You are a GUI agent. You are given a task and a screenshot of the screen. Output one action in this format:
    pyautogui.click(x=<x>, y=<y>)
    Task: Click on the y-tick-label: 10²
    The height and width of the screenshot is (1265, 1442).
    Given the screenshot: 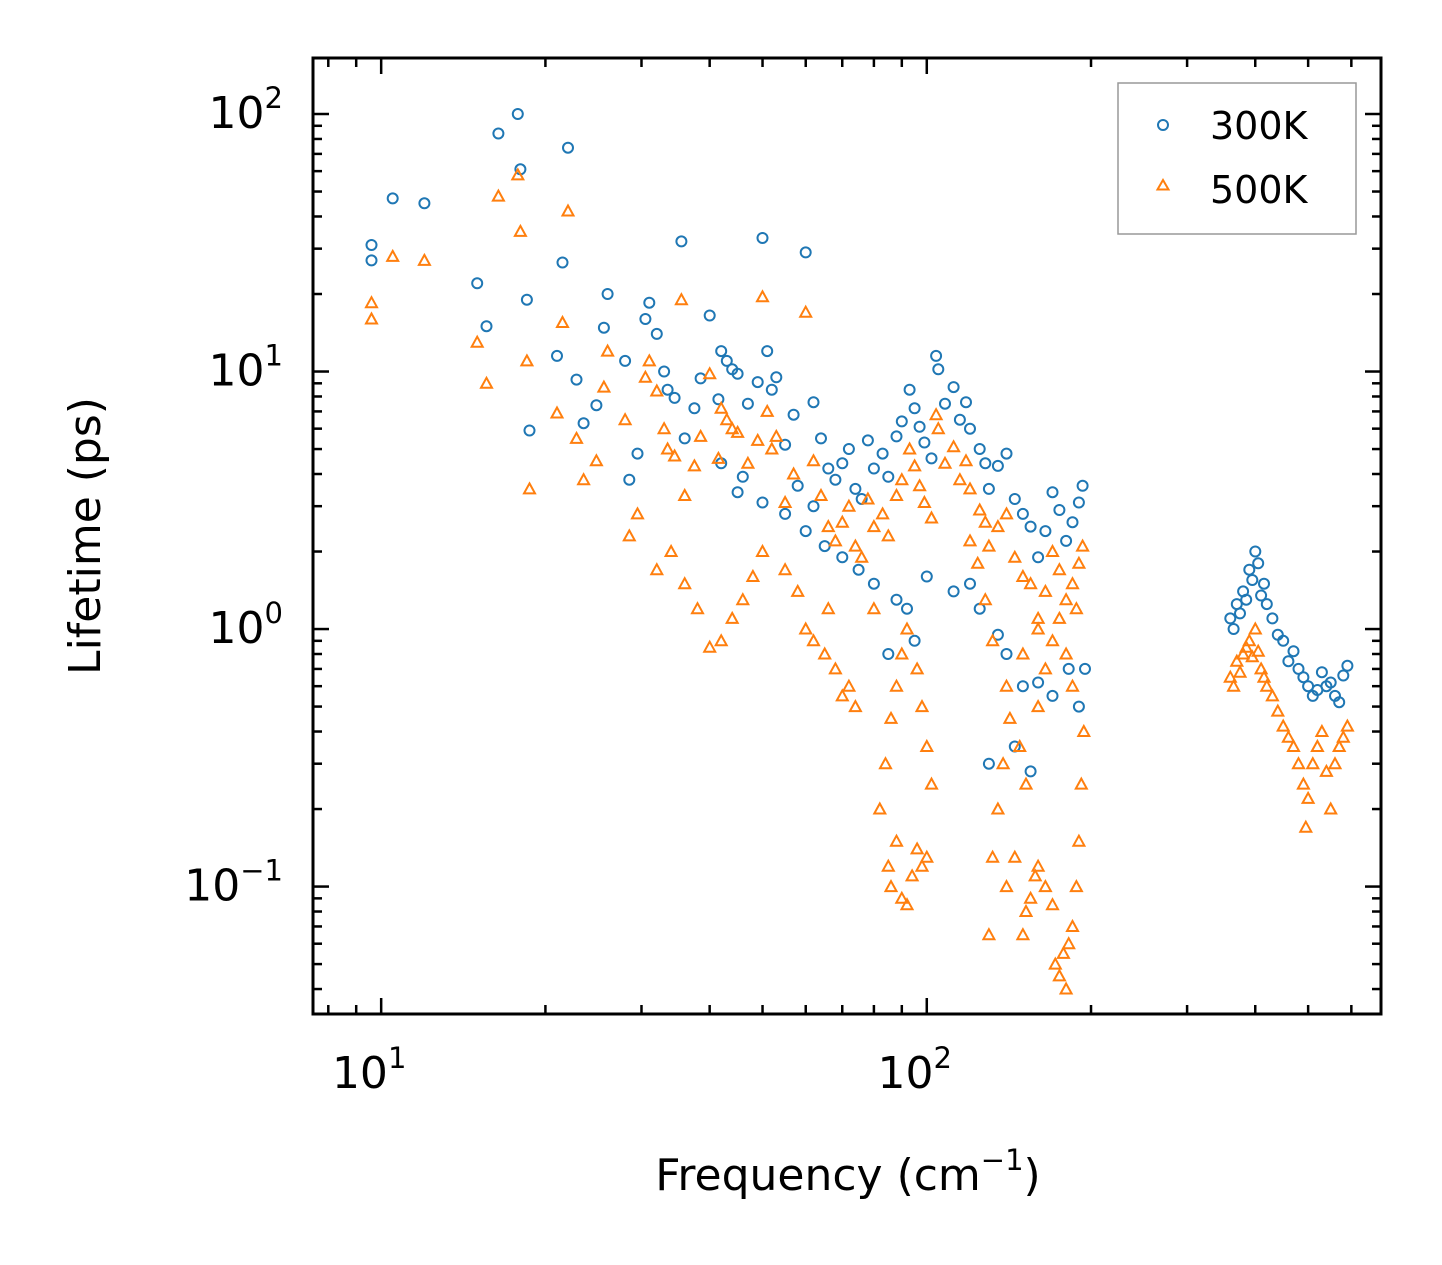 What is the action you would take?
    pyautogui.click(x=246, y=110)
    